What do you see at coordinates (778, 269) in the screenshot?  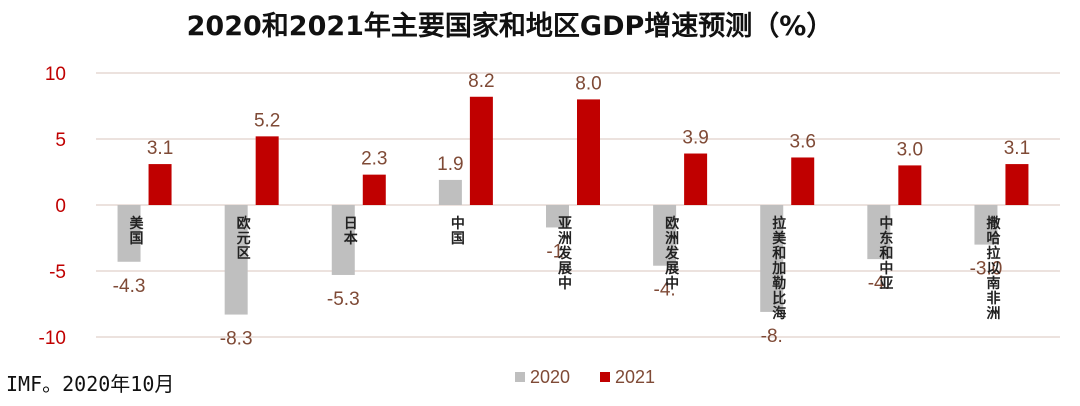 I see `category-label-char: 加` at bounding box center [778, 269].